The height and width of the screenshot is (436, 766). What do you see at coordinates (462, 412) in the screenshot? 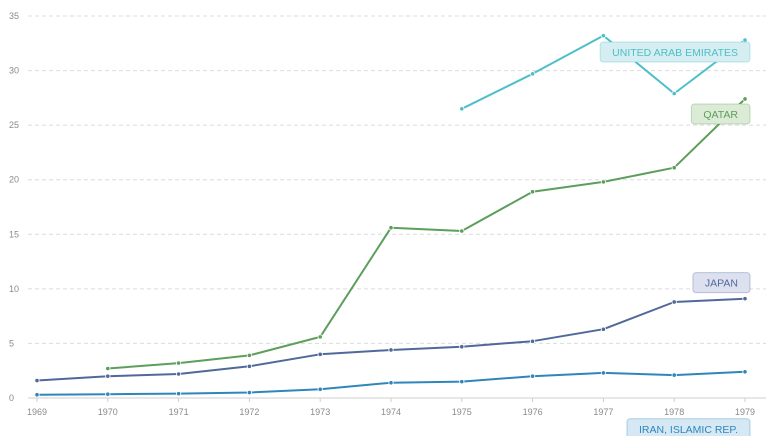
I see `x-tick-label: 1975` at bounding box center [462, 412].